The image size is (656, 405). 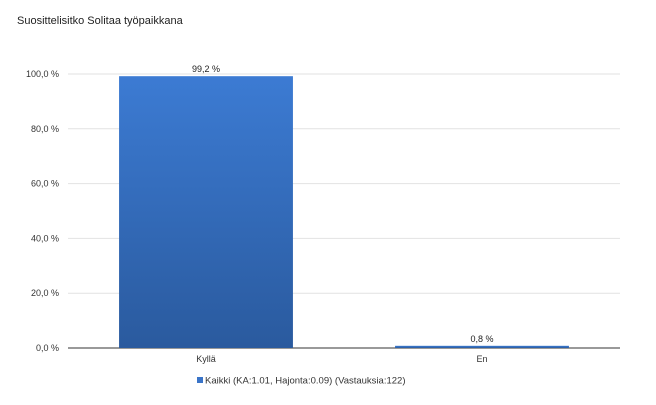 What do you see at coordinates (47, 348) in the screenshot?
I see `y-tick-label: 0,0 %` at bounding box center [47, 348].